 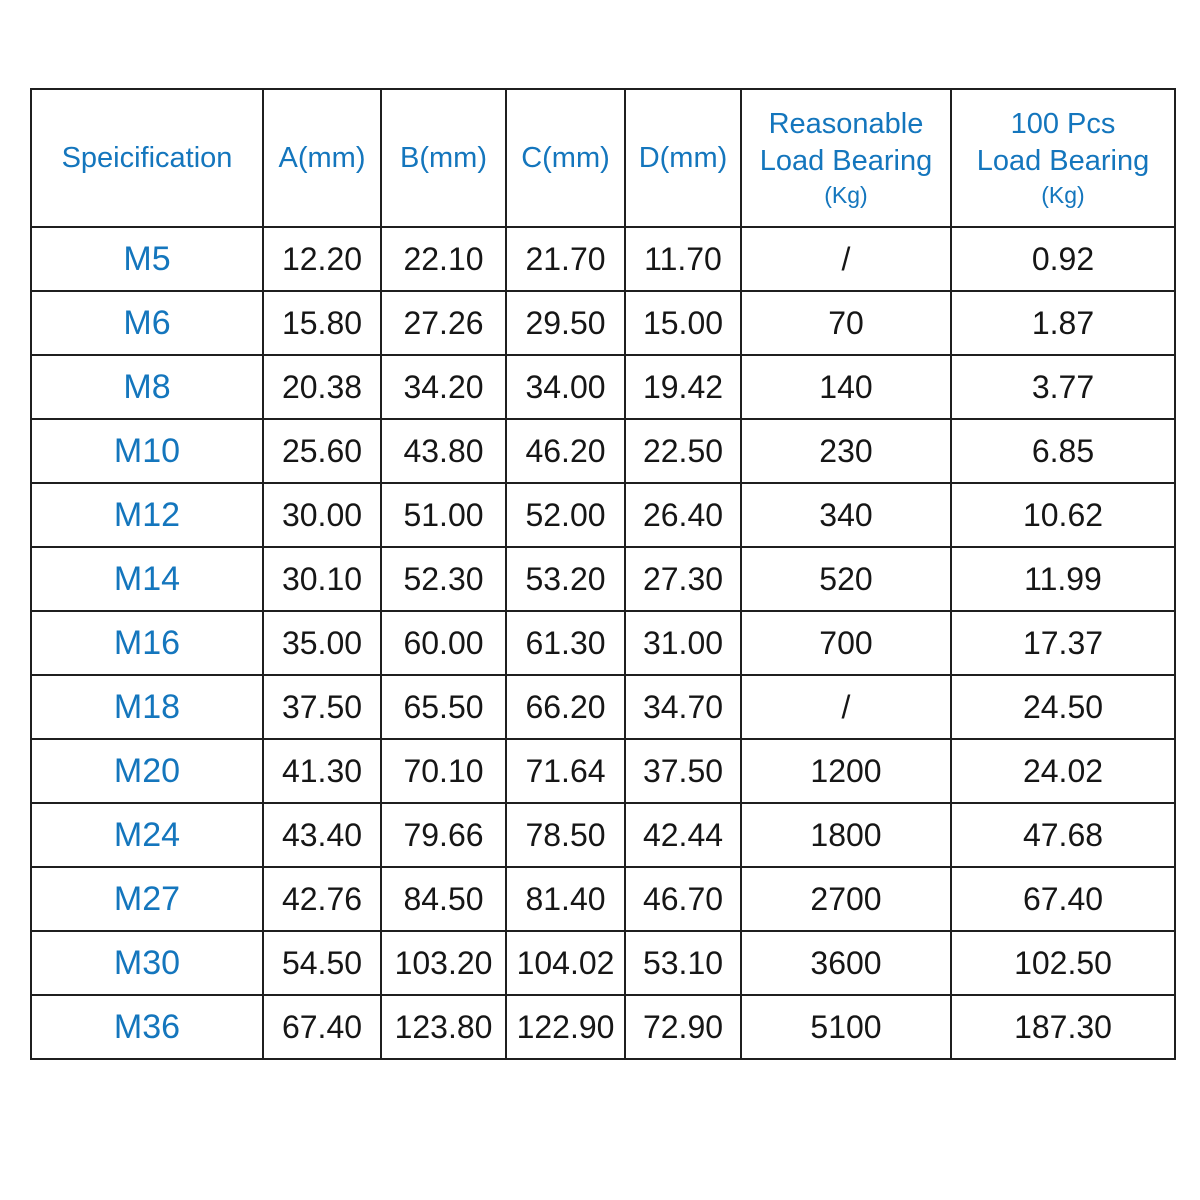 I want to click on col-header-unit: (Kg), so click(x=1063, y=194).